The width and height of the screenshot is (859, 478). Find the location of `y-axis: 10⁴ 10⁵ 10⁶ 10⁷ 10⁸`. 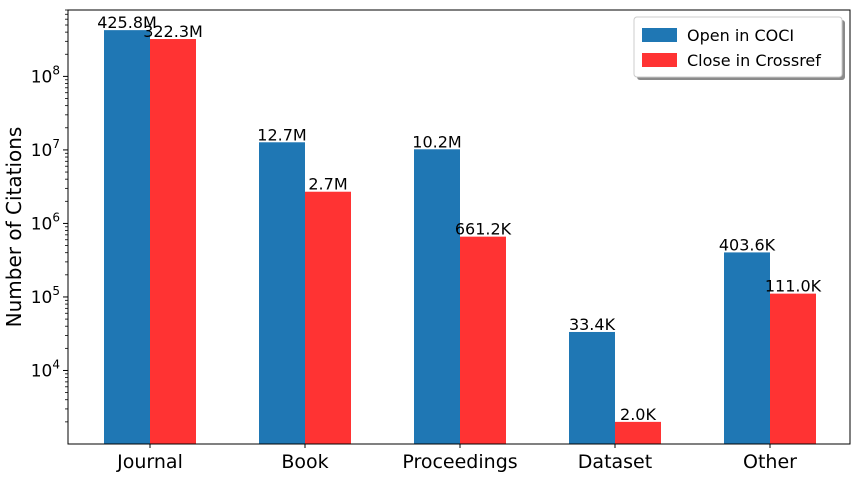

y-axis: 10⁴ 10⁵ 10⁶ 10⁷ 10⁸ is located at coordinates (49, 216).